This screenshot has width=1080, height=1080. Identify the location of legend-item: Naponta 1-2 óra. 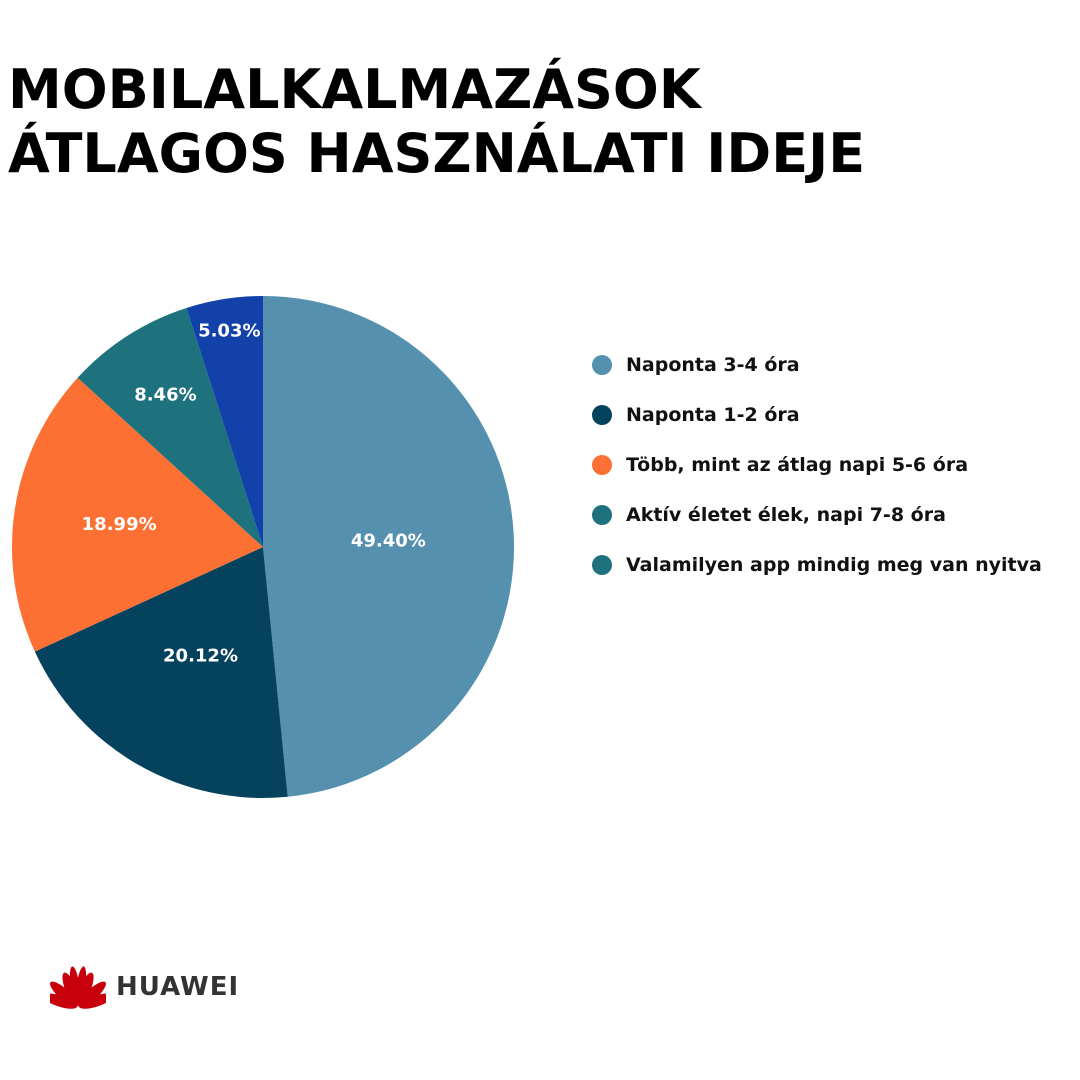
(817, 415).